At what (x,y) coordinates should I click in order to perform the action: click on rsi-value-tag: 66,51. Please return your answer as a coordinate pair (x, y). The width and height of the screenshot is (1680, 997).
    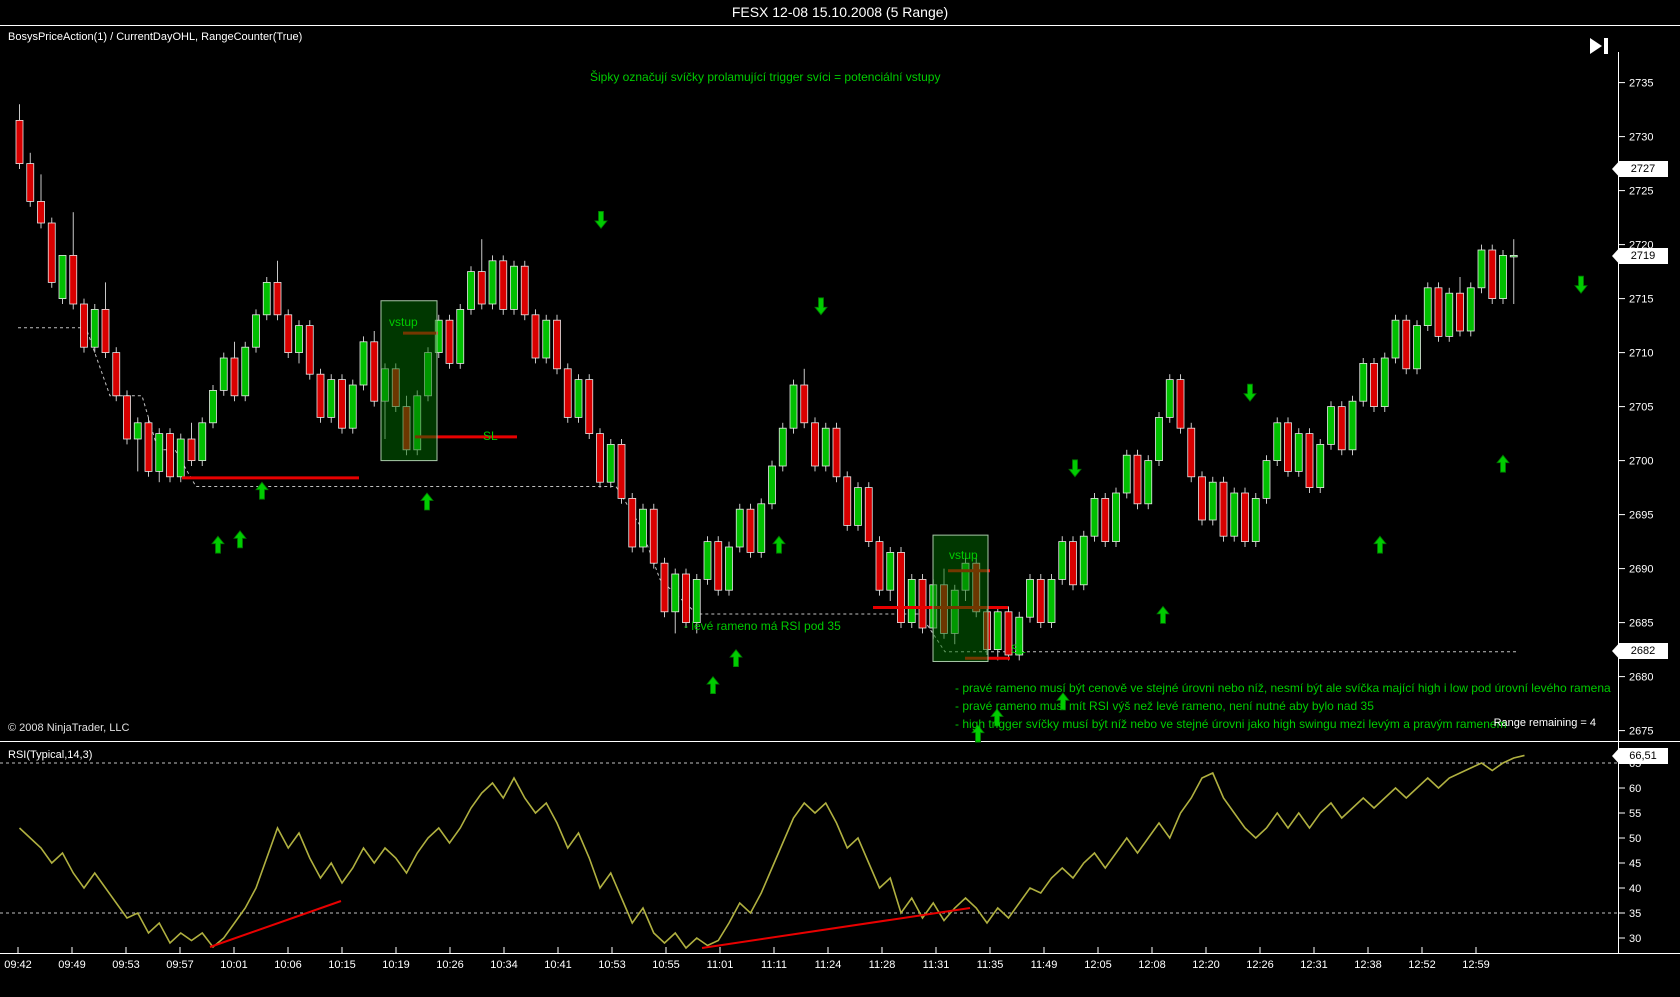
    Looking at the image, I should click on (1640, 756).